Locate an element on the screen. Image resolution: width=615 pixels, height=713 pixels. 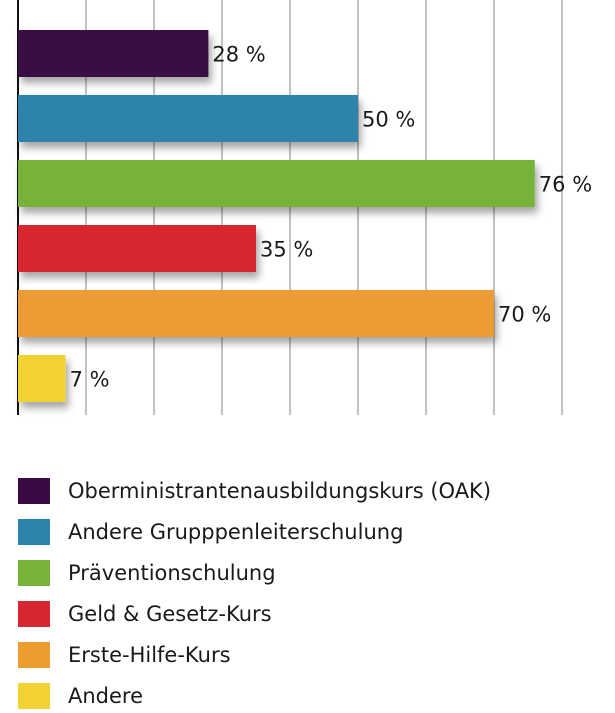
value-label: 7 % is located at coordinates (90, 380).